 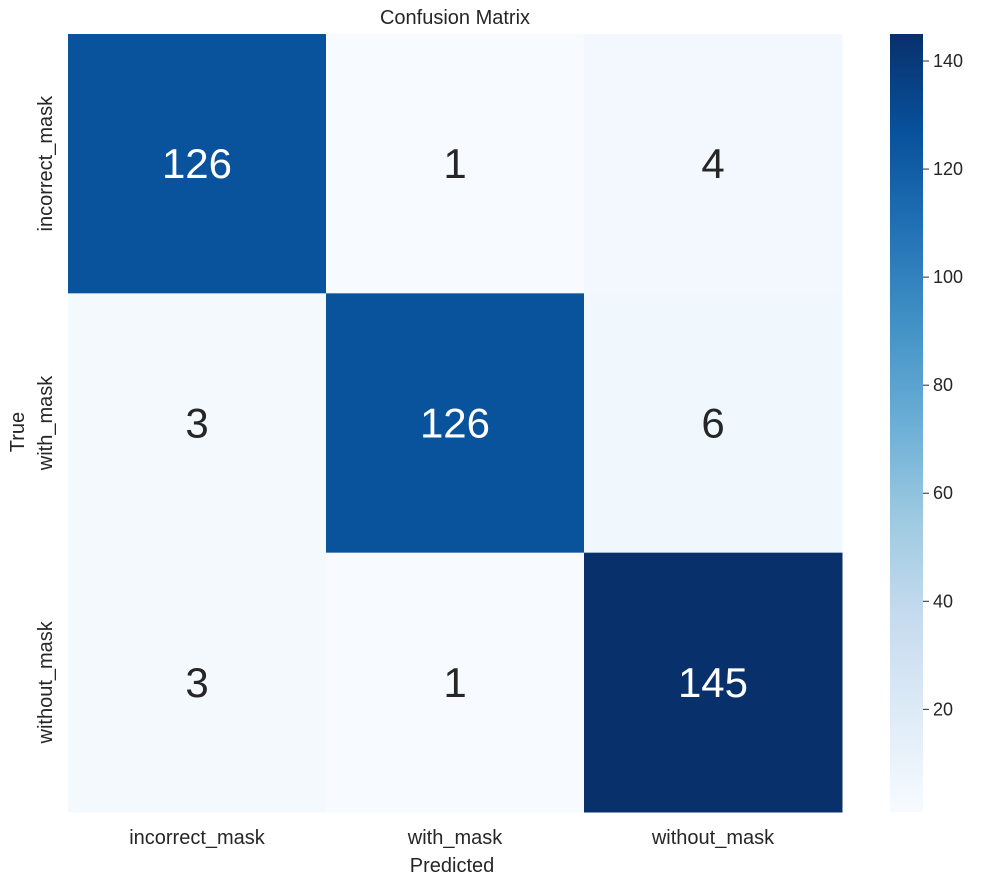 I want to click on colorbar-tick-label: 140, so click(x=948, y=61).